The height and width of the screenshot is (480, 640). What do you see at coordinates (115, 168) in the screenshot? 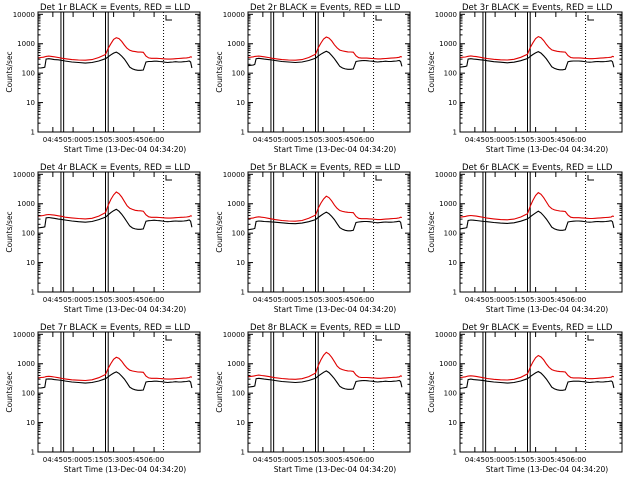
I see `panel-title: Det 4r BLACK = Events, RED = LLD` at bounding box center [115, 168].